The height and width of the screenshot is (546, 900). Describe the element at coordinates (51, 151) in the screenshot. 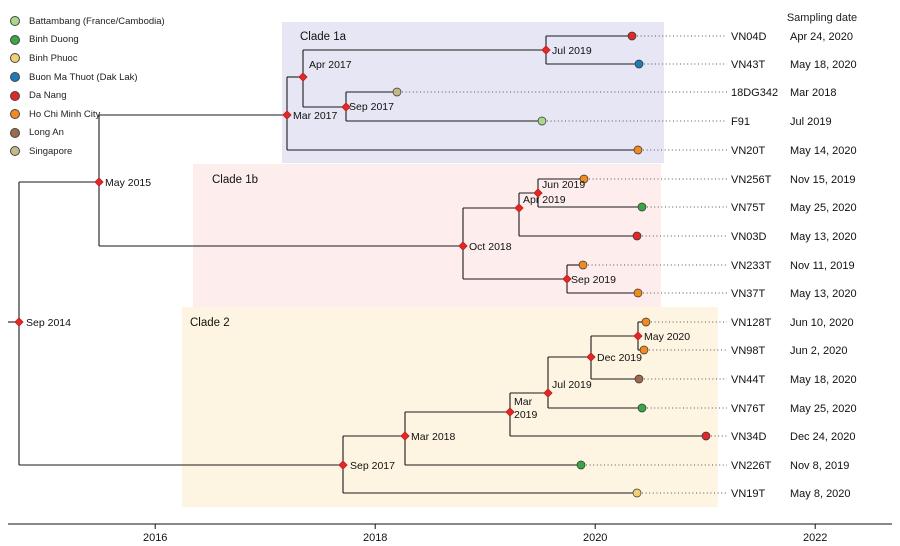

I see `legend-label: Singapore` at that location.